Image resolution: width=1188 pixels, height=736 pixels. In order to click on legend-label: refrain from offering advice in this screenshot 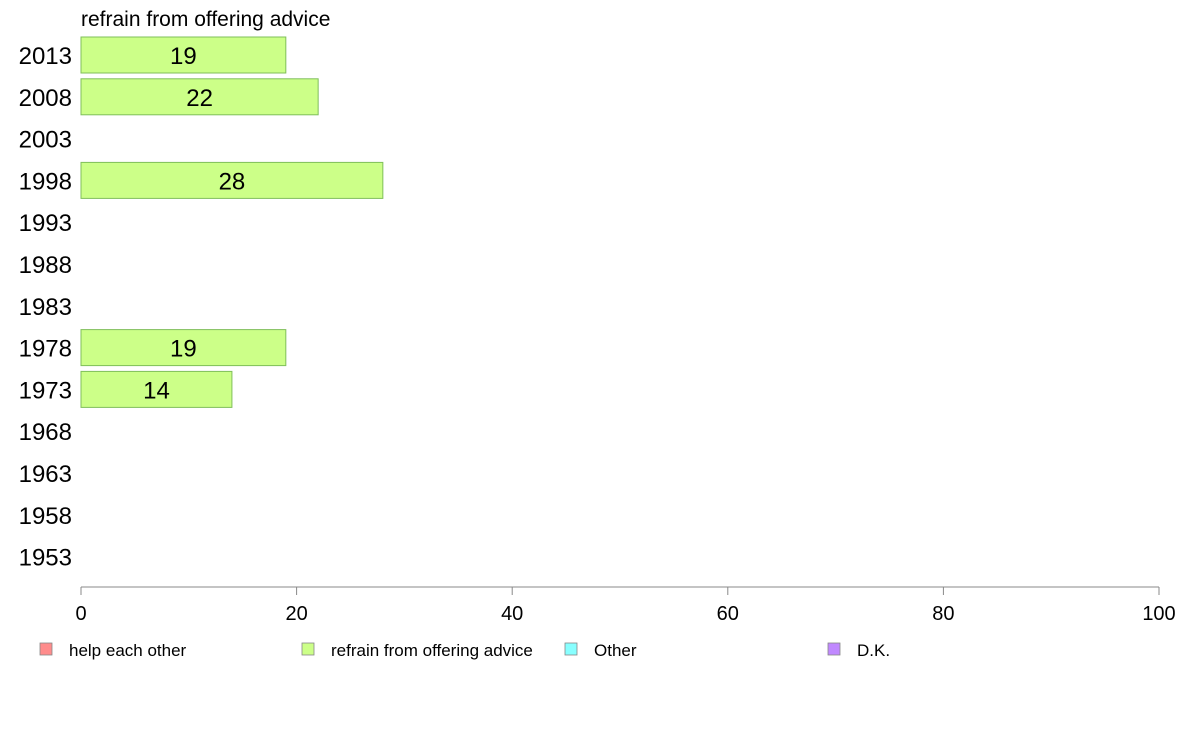, I will do `click(432, 650)`.